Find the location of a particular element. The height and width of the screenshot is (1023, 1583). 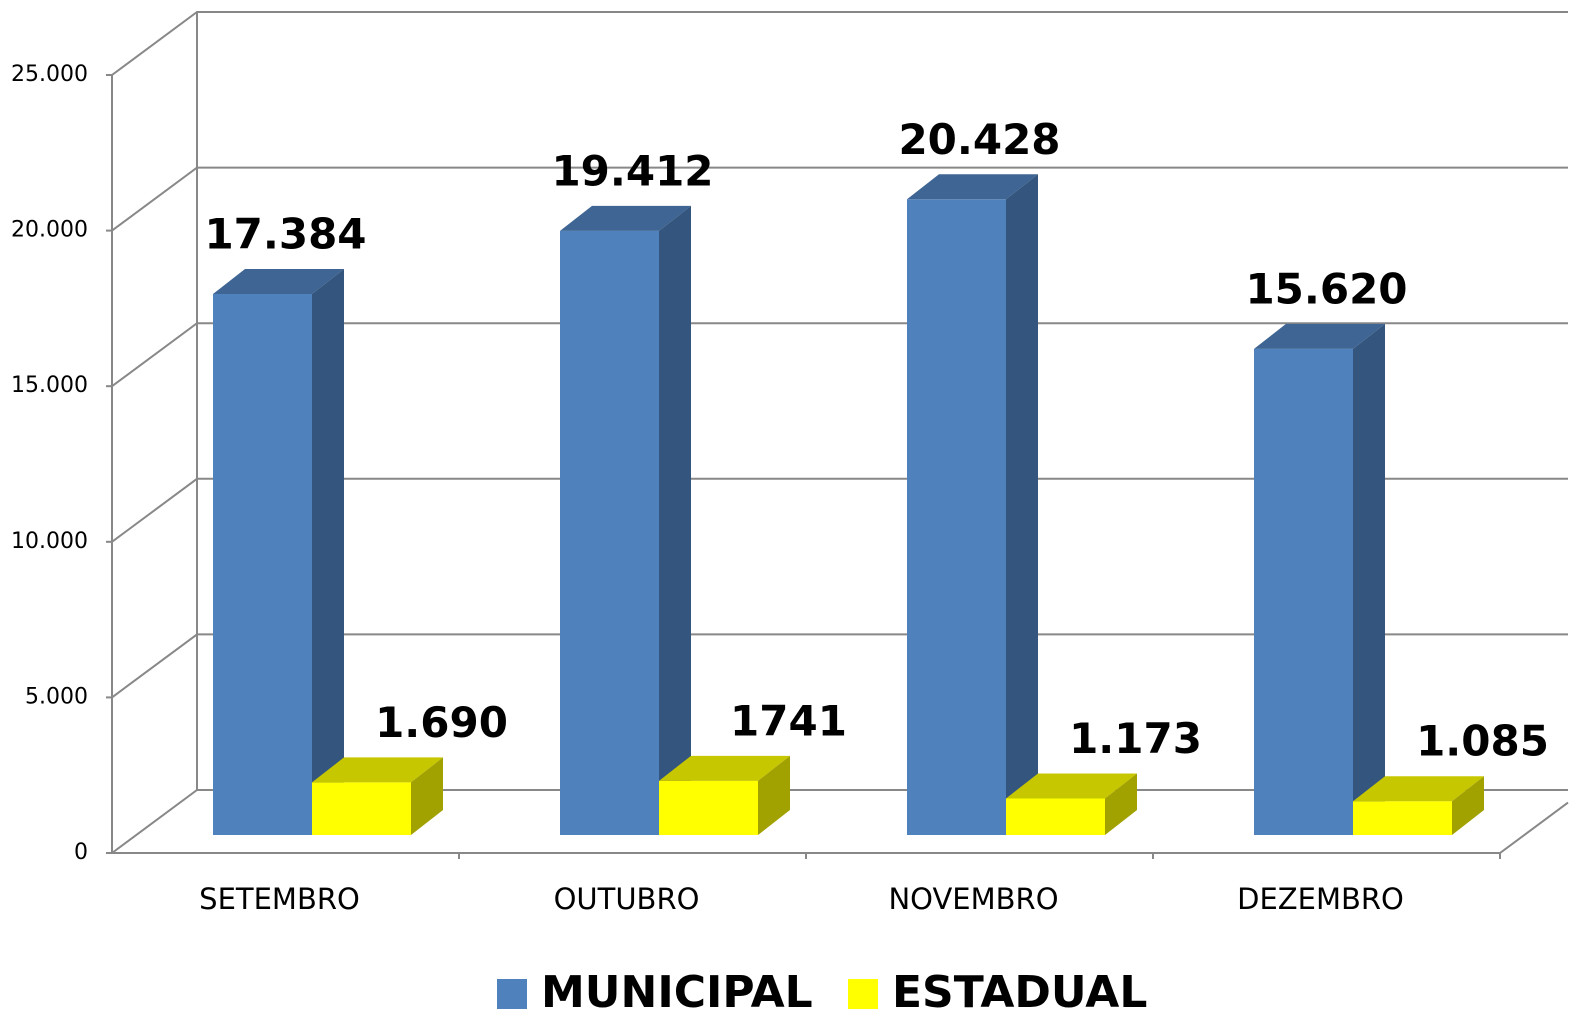

y-tick-label: 10.000 is located at coordinates (49, 541).